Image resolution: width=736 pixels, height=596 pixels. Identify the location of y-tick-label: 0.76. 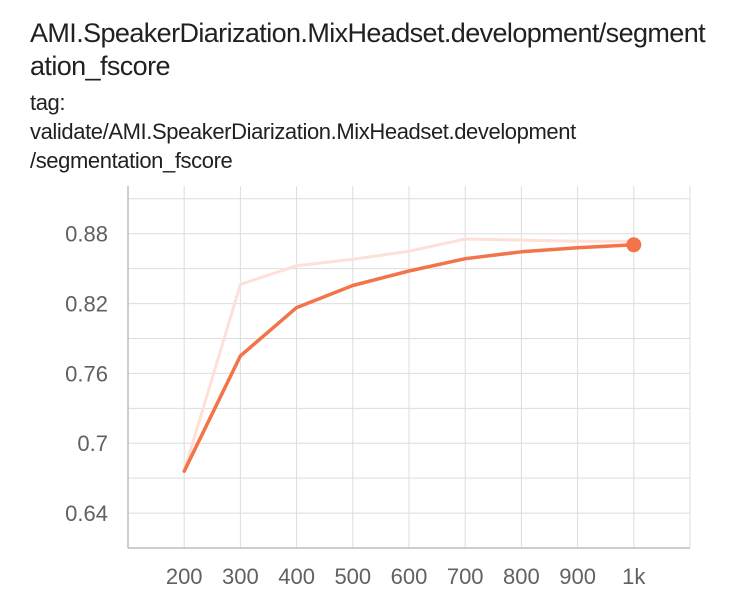
(86, 373).